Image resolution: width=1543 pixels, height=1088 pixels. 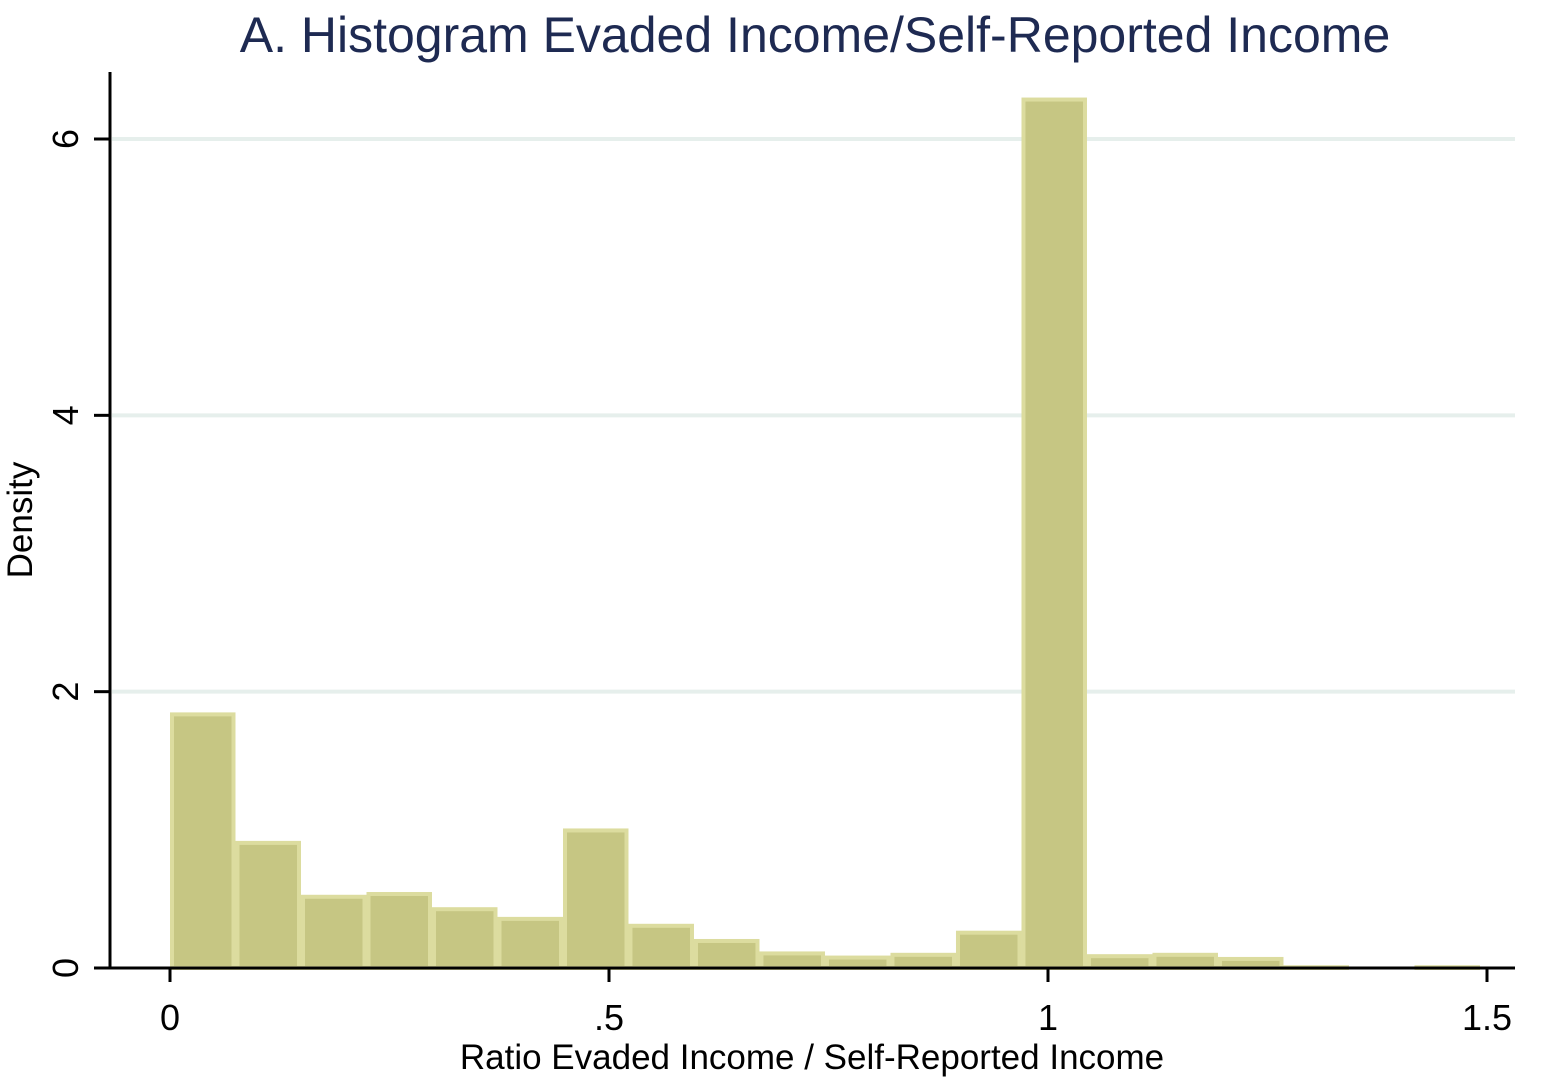 What do you see at coordinates (65, 415) in the screenshot?
I see `y-tick-label: 4` at bounding box center [65, 415].